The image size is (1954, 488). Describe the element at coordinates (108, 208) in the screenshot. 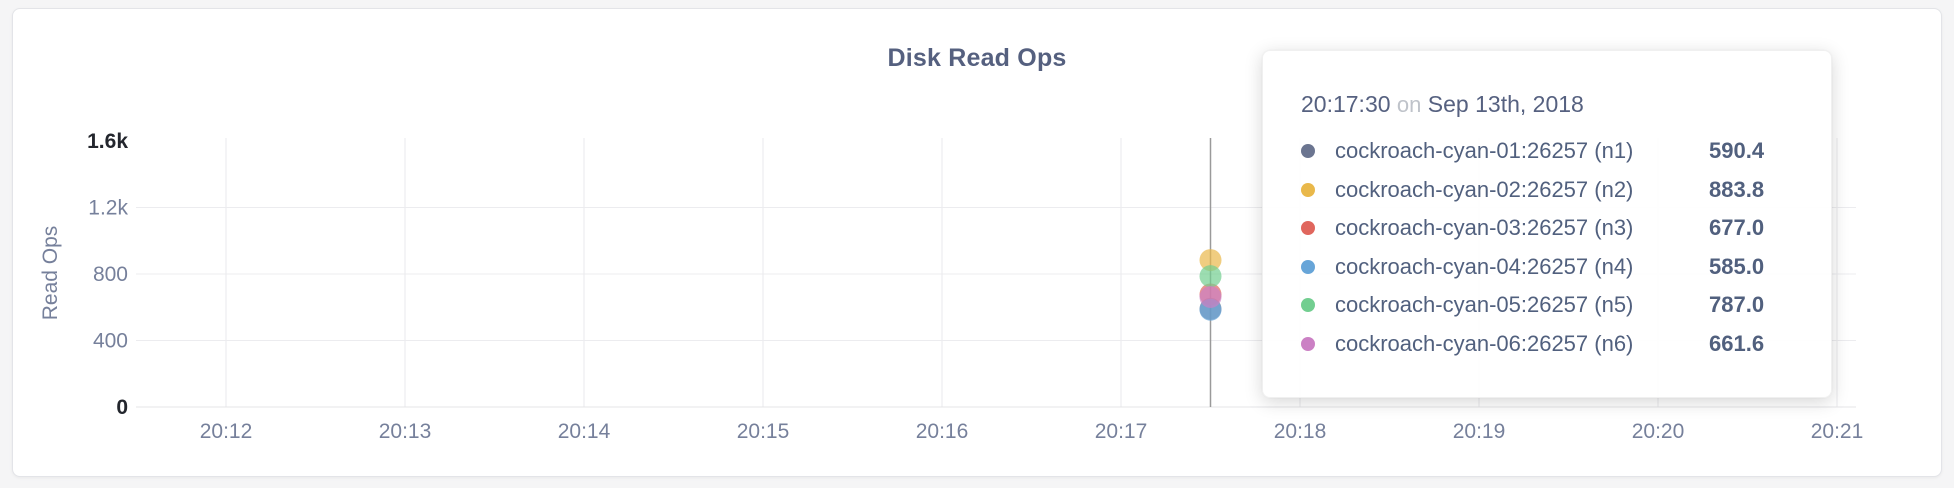

I see `y-tick-label-1.2k: 1.2k` at that location.